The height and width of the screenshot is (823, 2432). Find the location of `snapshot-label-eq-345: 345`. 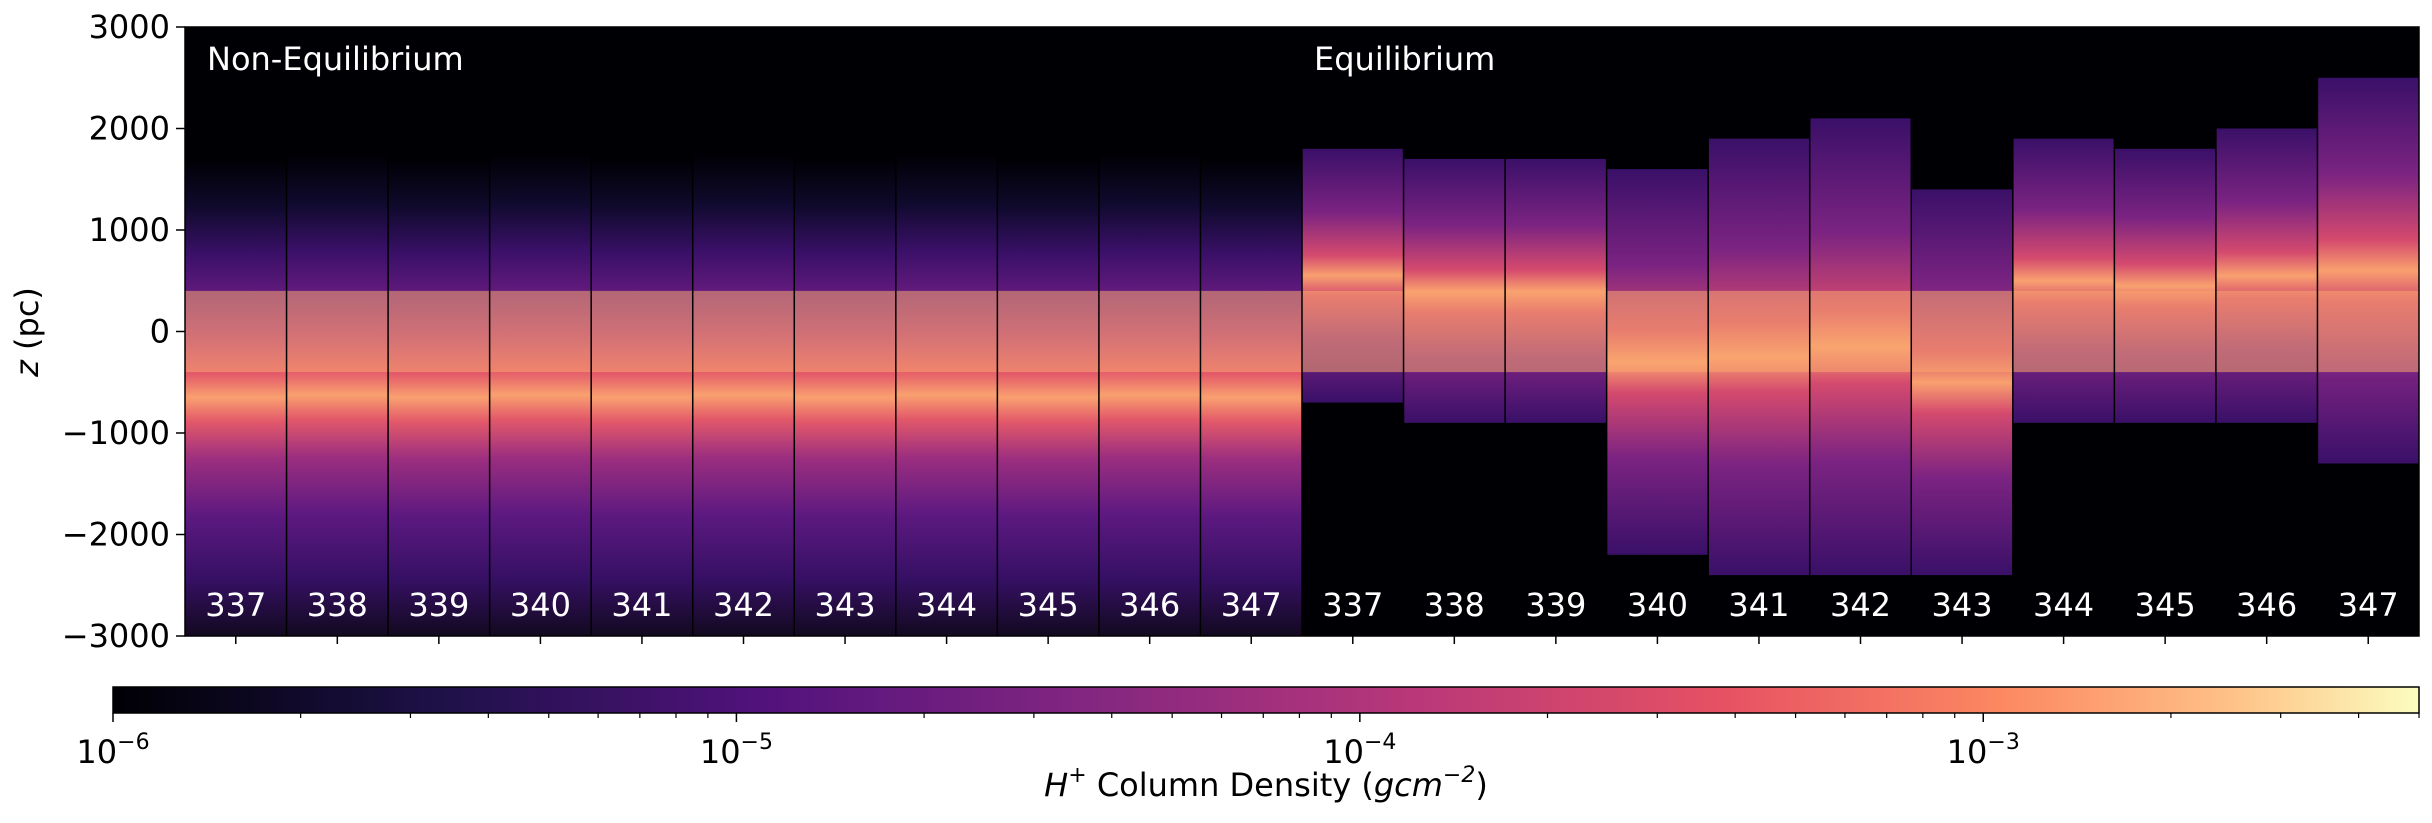

snapshot-label-eq-345: 345 is located at coordinates (2165, 605).